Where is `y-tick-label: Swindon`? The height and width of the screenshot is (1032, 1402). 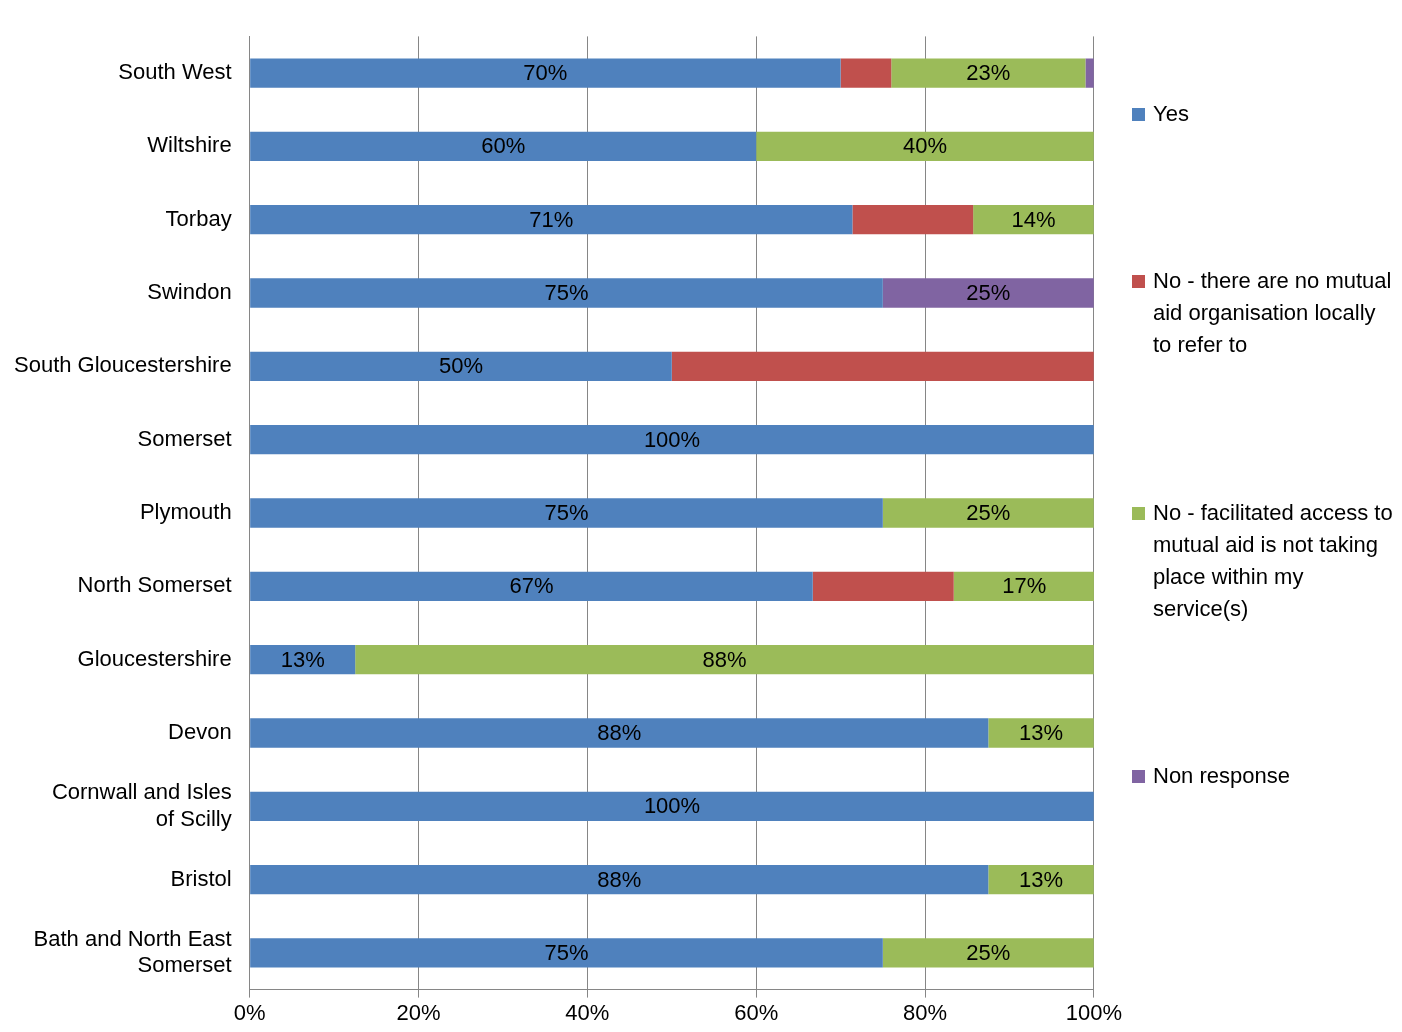 y-tick-label: Swindon is located at coordinates (189, 292).